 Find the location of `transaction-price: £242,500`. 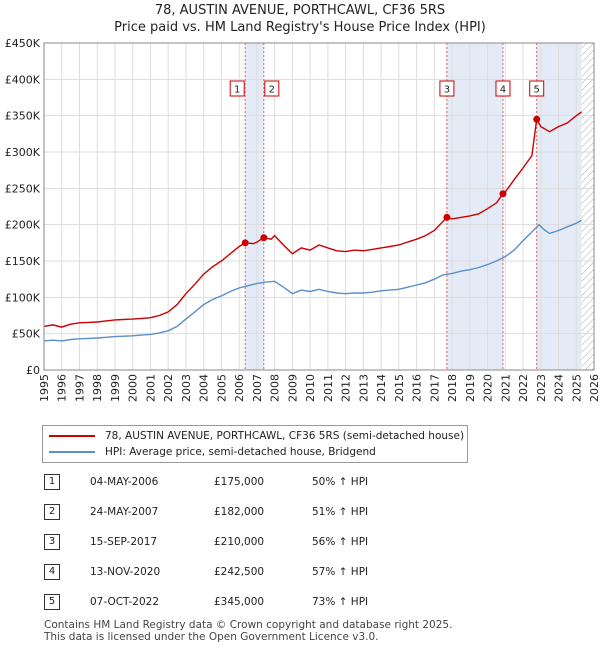

transaction-price: £242,500 is located at coordinates (239, 572).